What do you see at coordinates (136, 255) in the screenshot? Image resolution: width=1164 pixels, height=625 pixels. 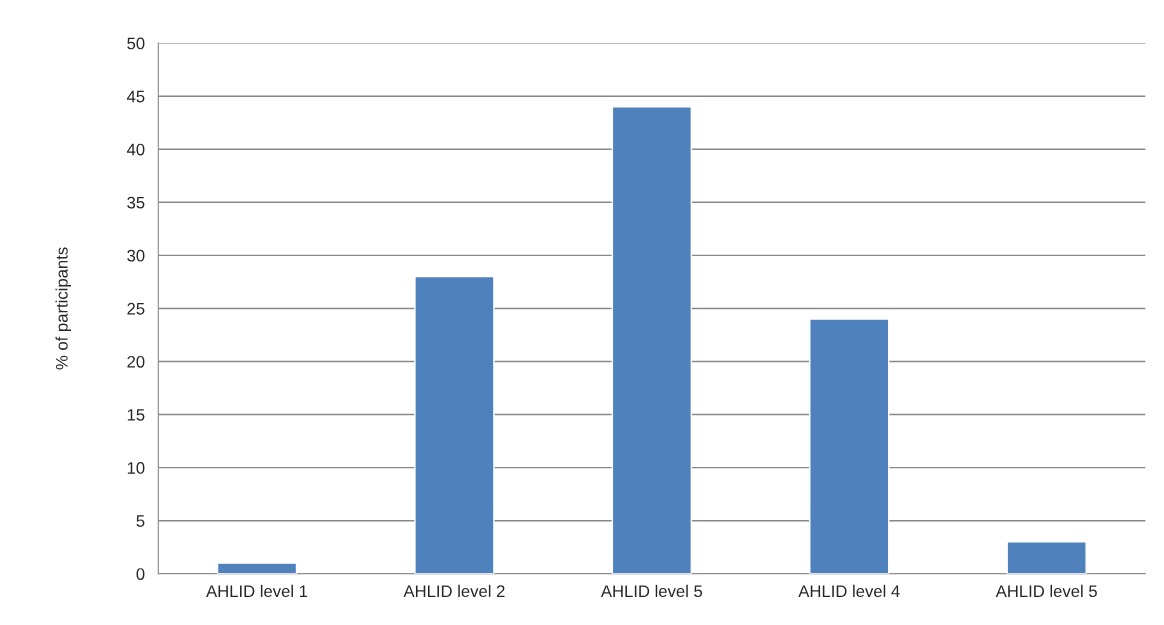 I see `y-tick-label: 30` at bounding box center [136, 255].